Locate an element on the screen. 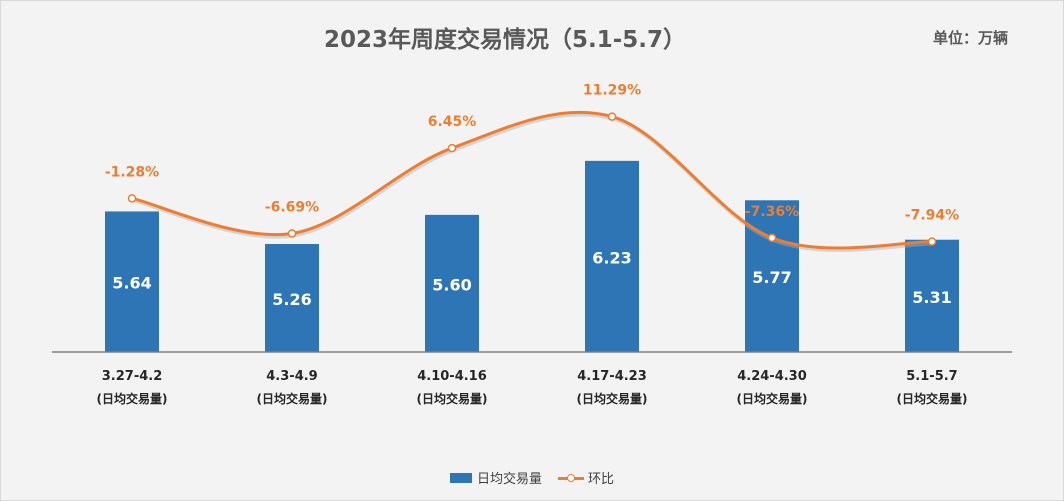  line-value-label-0: -1.28% is located at coordinates (132, 172).